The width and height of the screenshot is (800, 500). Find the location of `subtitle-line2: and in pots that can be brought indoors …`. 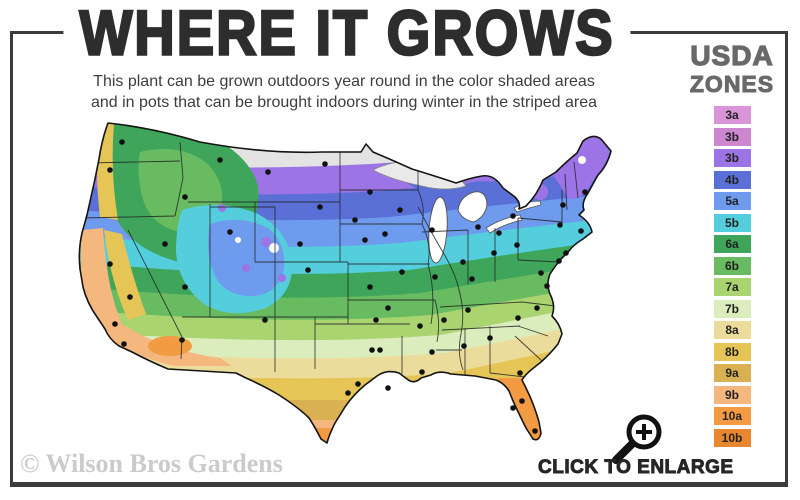

subtitle-line2: and in pots that can be brought indoors … is located at coordinates (344, 102).